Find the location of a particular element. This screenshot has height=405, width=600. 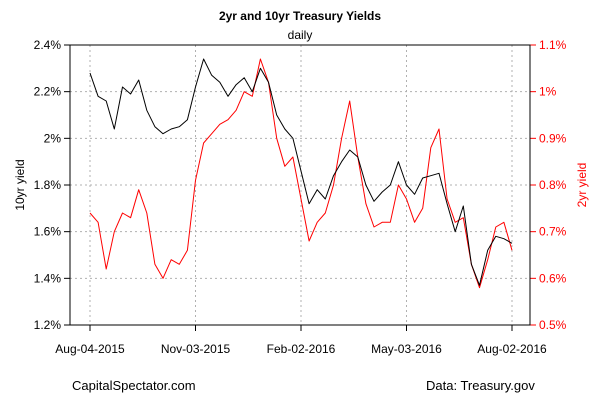

y-left-tick-label: 1.4% is located at coordinates (48, 278).